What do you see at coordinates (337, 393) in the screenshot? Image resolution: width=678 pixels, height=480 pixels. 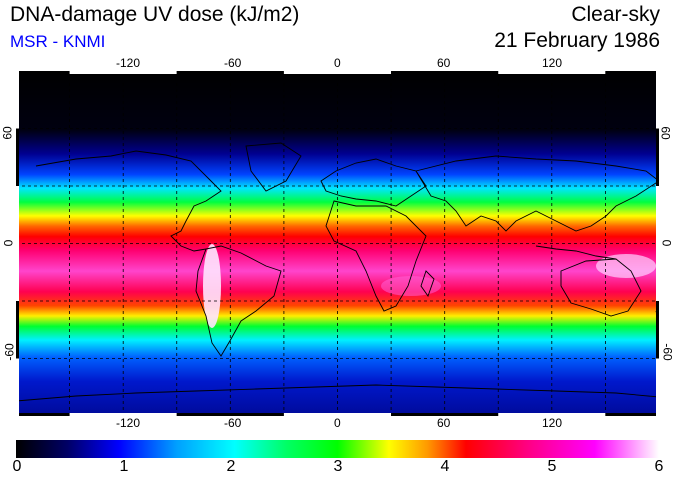 I see `coast-antarctica` at bounding box center [337, 393].